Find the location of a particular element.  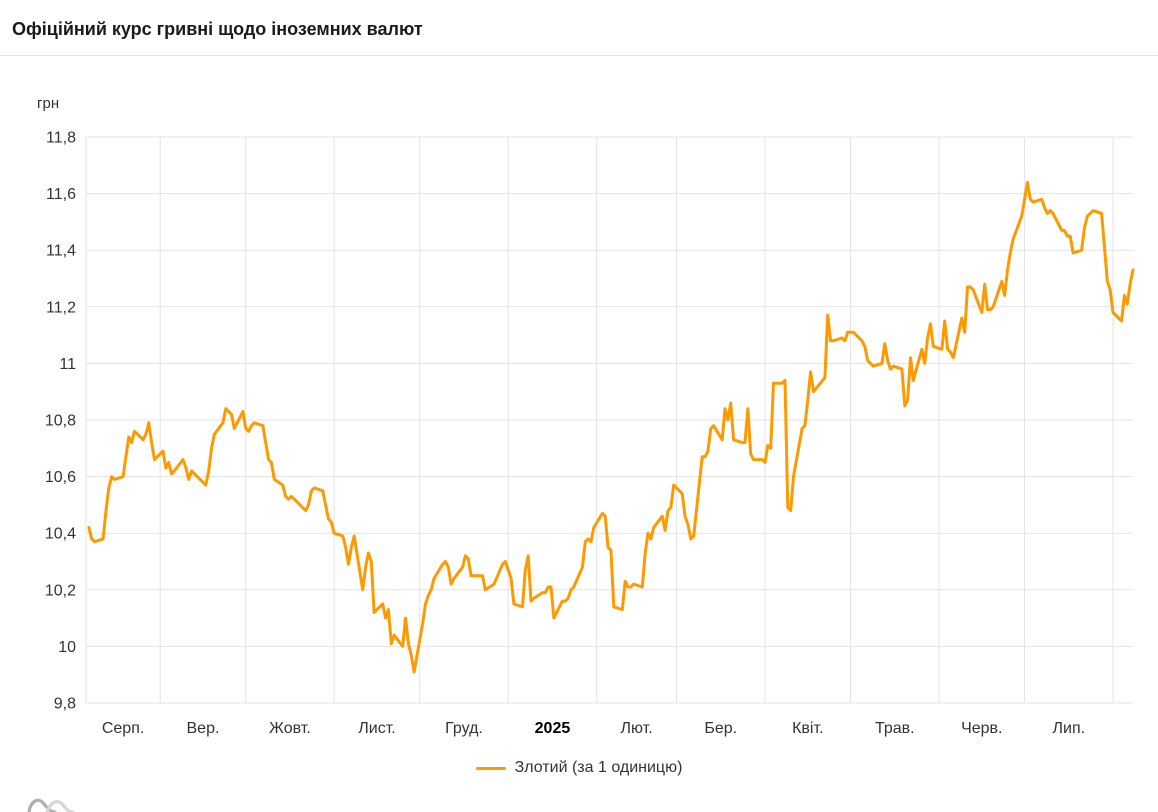

y-tick-label: 10,4 is located at coordinates (60, 534).